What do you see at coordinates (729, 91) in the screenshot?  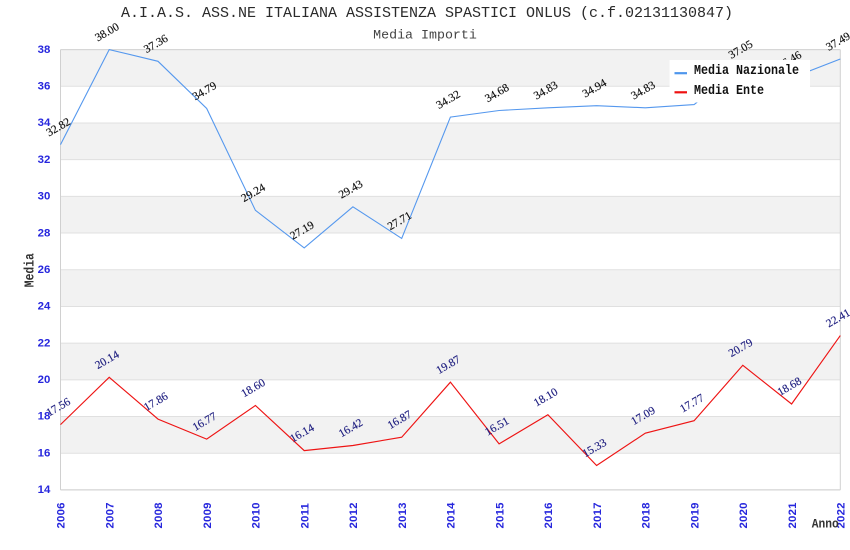 I see `svg-text: Media Ente` at bounding box center [729, 91].